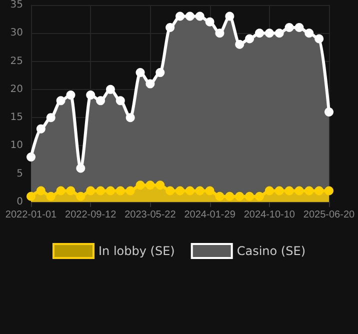 The width and height of the screenshot is (358, 334). I want to click on x-tick-label: 2022-09-12, so click(91, 215).